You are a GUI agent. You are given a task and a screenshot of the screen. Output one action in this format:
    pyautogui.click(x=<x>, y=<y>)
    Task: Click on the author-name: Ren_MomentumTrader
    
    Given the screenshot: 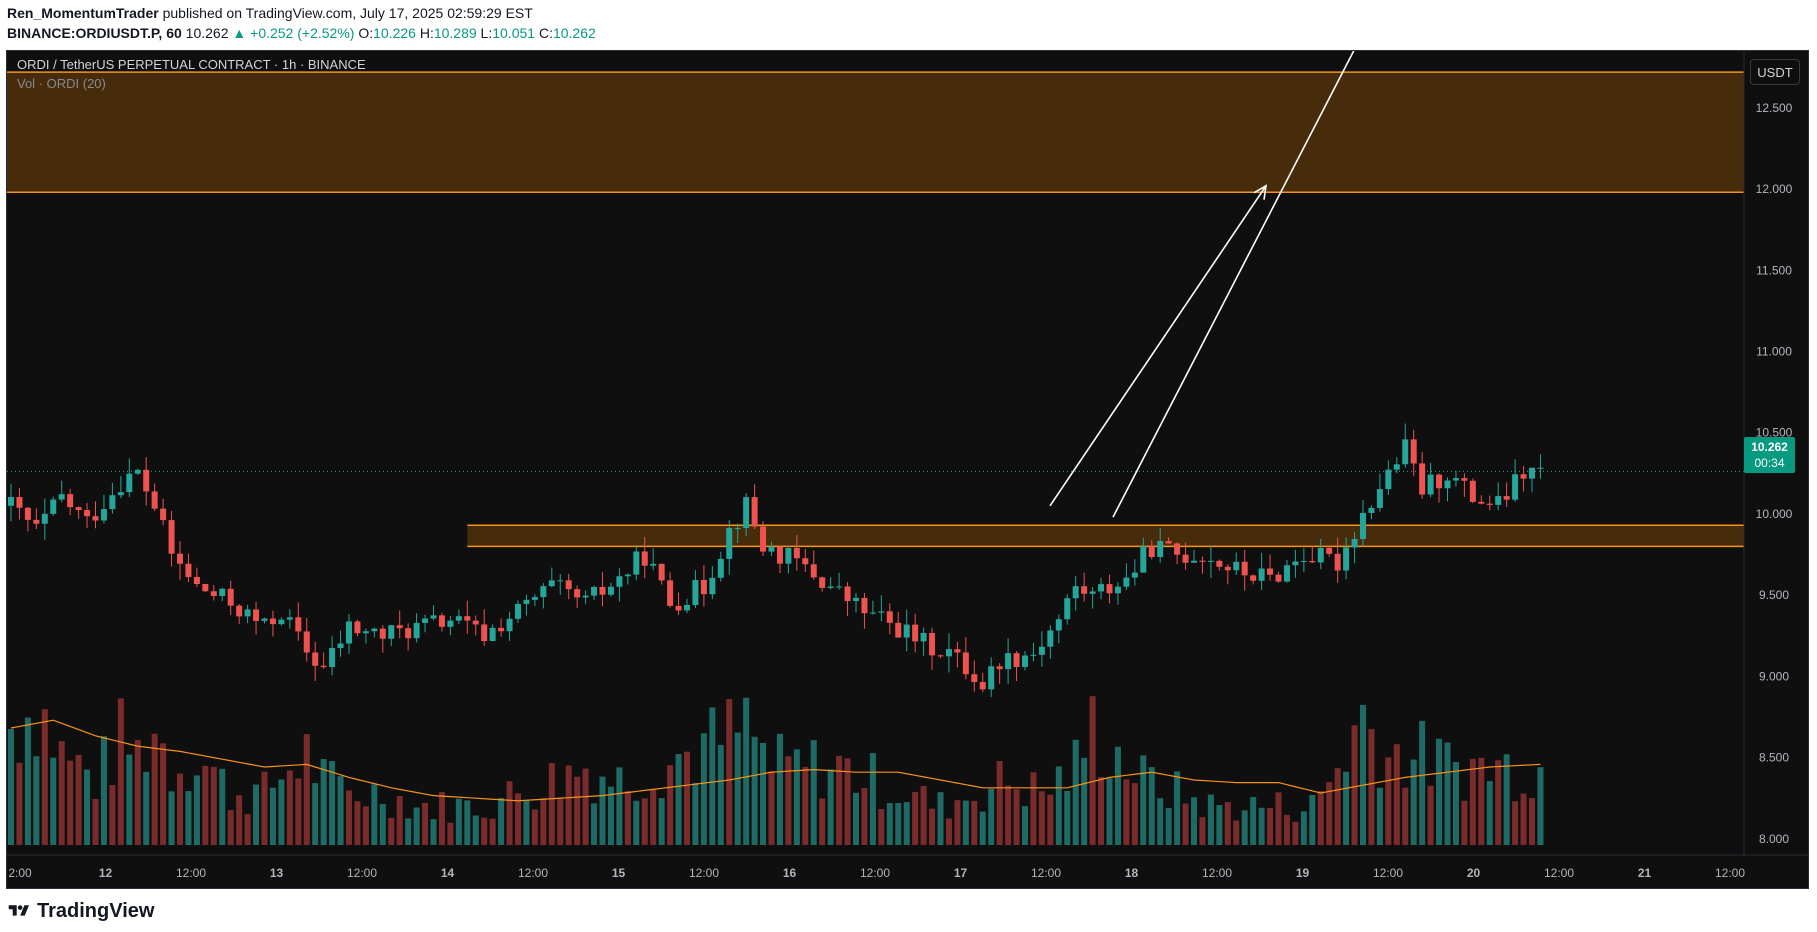 What is the action you would take?
    pyautogui.click(x=83, y=13)
    